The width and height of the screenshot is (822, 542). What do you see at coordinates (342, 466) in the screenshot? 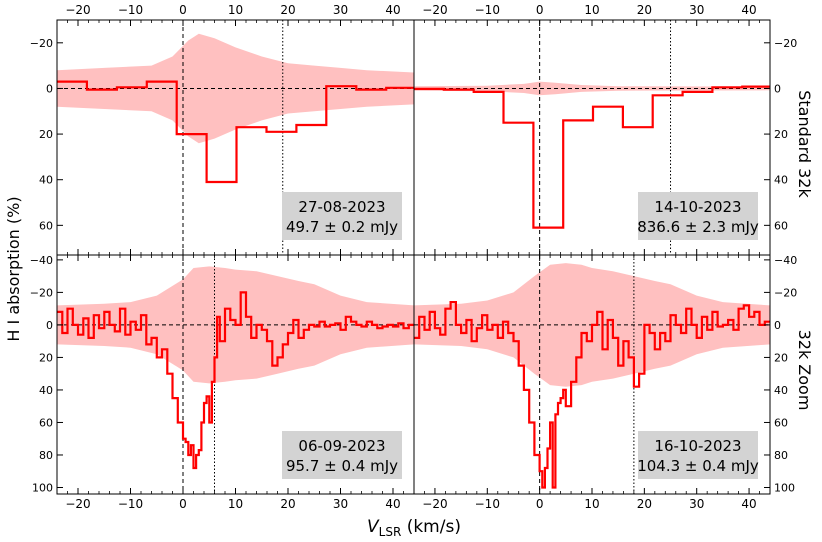
I see `annotation-flux: 95.7 ± 0.4 mJy` at bounding box center [342, 466].